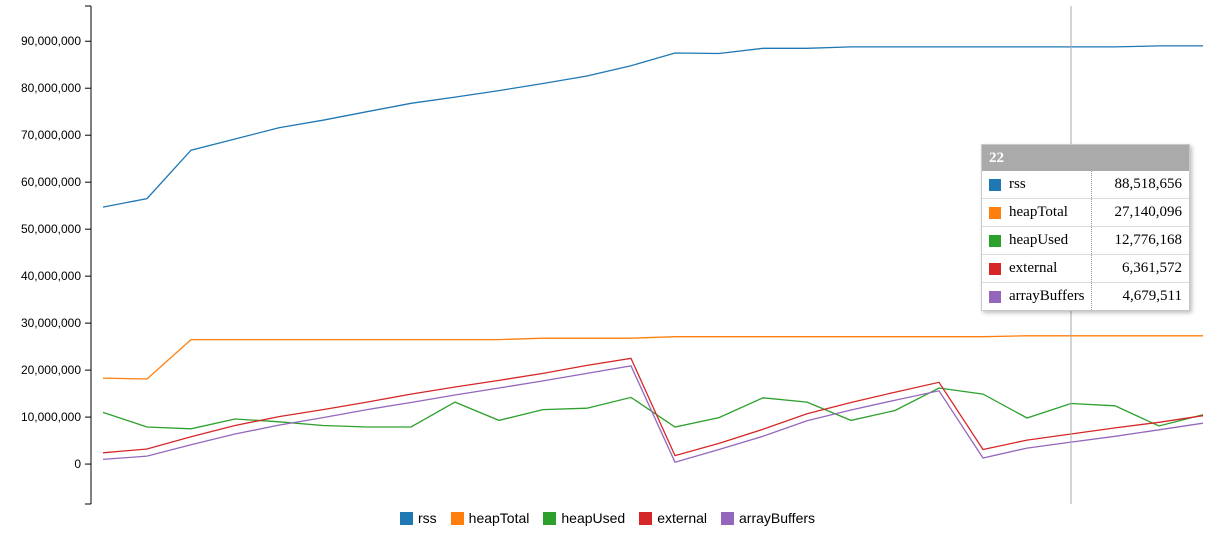  I want to click on y-tick-label: 0, so click(77, 464).